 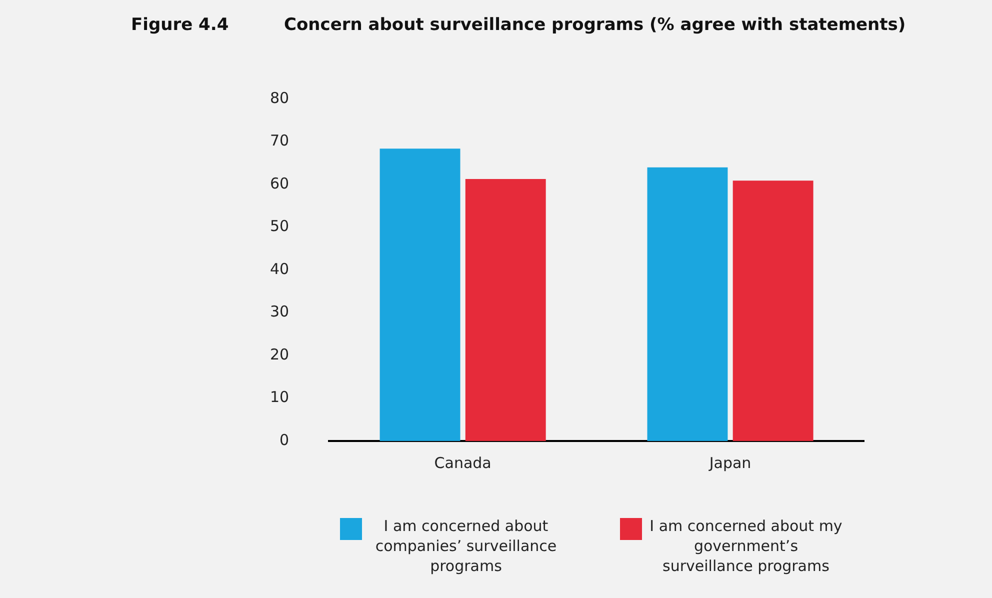 What do you see at coordinates (285, 439) in the screenshot?
I see `y-tick-label: 0` at bounding box center [285, 439].